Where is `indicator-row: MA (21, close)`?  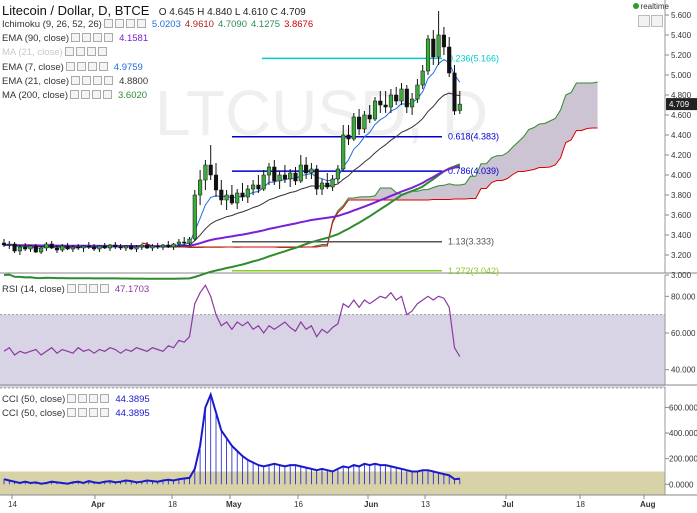 indicator-row: MA (21, close) is located at coordinates (54, 52).